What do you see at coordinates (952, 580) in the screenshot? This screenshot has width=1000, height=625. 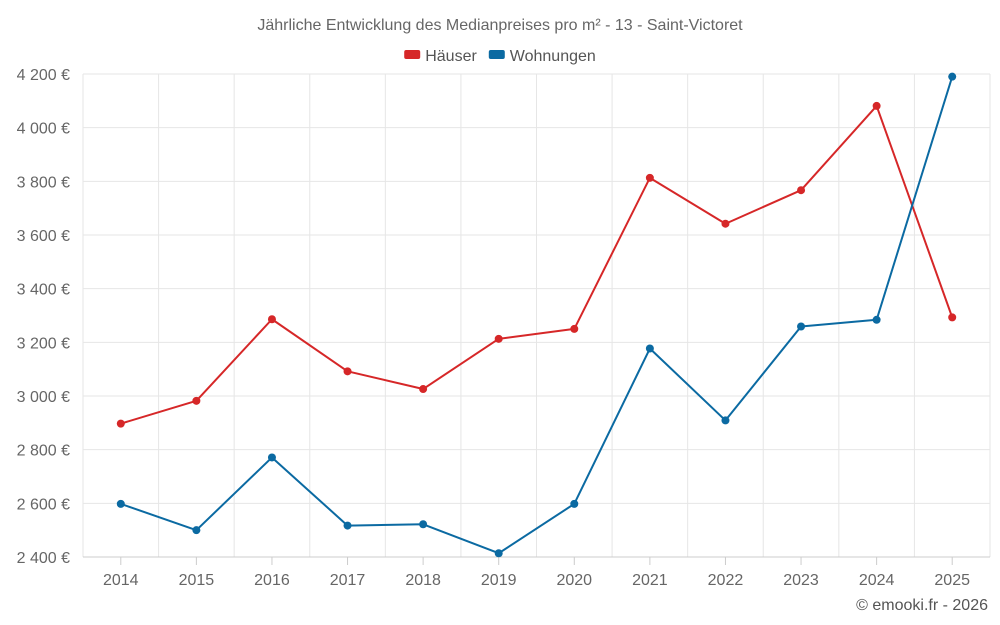 I see `x-tick-label: 2025` at bounding box center [952, 580].